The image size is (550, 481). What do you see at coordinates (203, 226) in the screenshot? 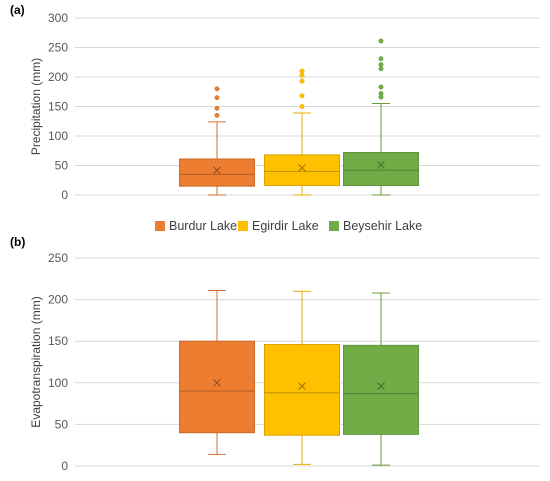
I see `legend-entry: Burdur Lake` at bounding box center [203, 226].